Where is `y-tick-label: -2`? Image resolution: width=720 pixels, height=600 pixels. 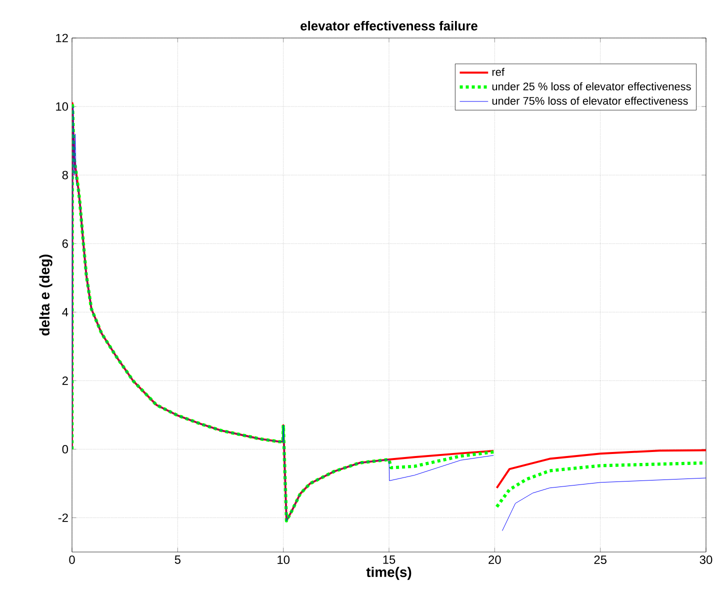
y-tick-label: -2 is located at coordinates (63, 518).